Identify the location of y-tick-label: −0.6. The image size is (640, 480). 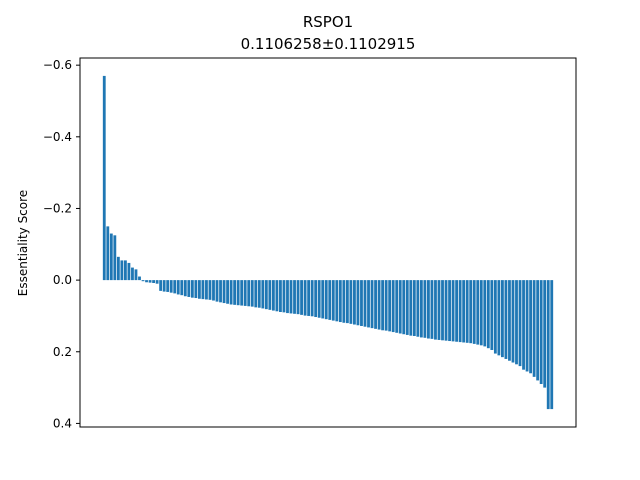
(57, 65).